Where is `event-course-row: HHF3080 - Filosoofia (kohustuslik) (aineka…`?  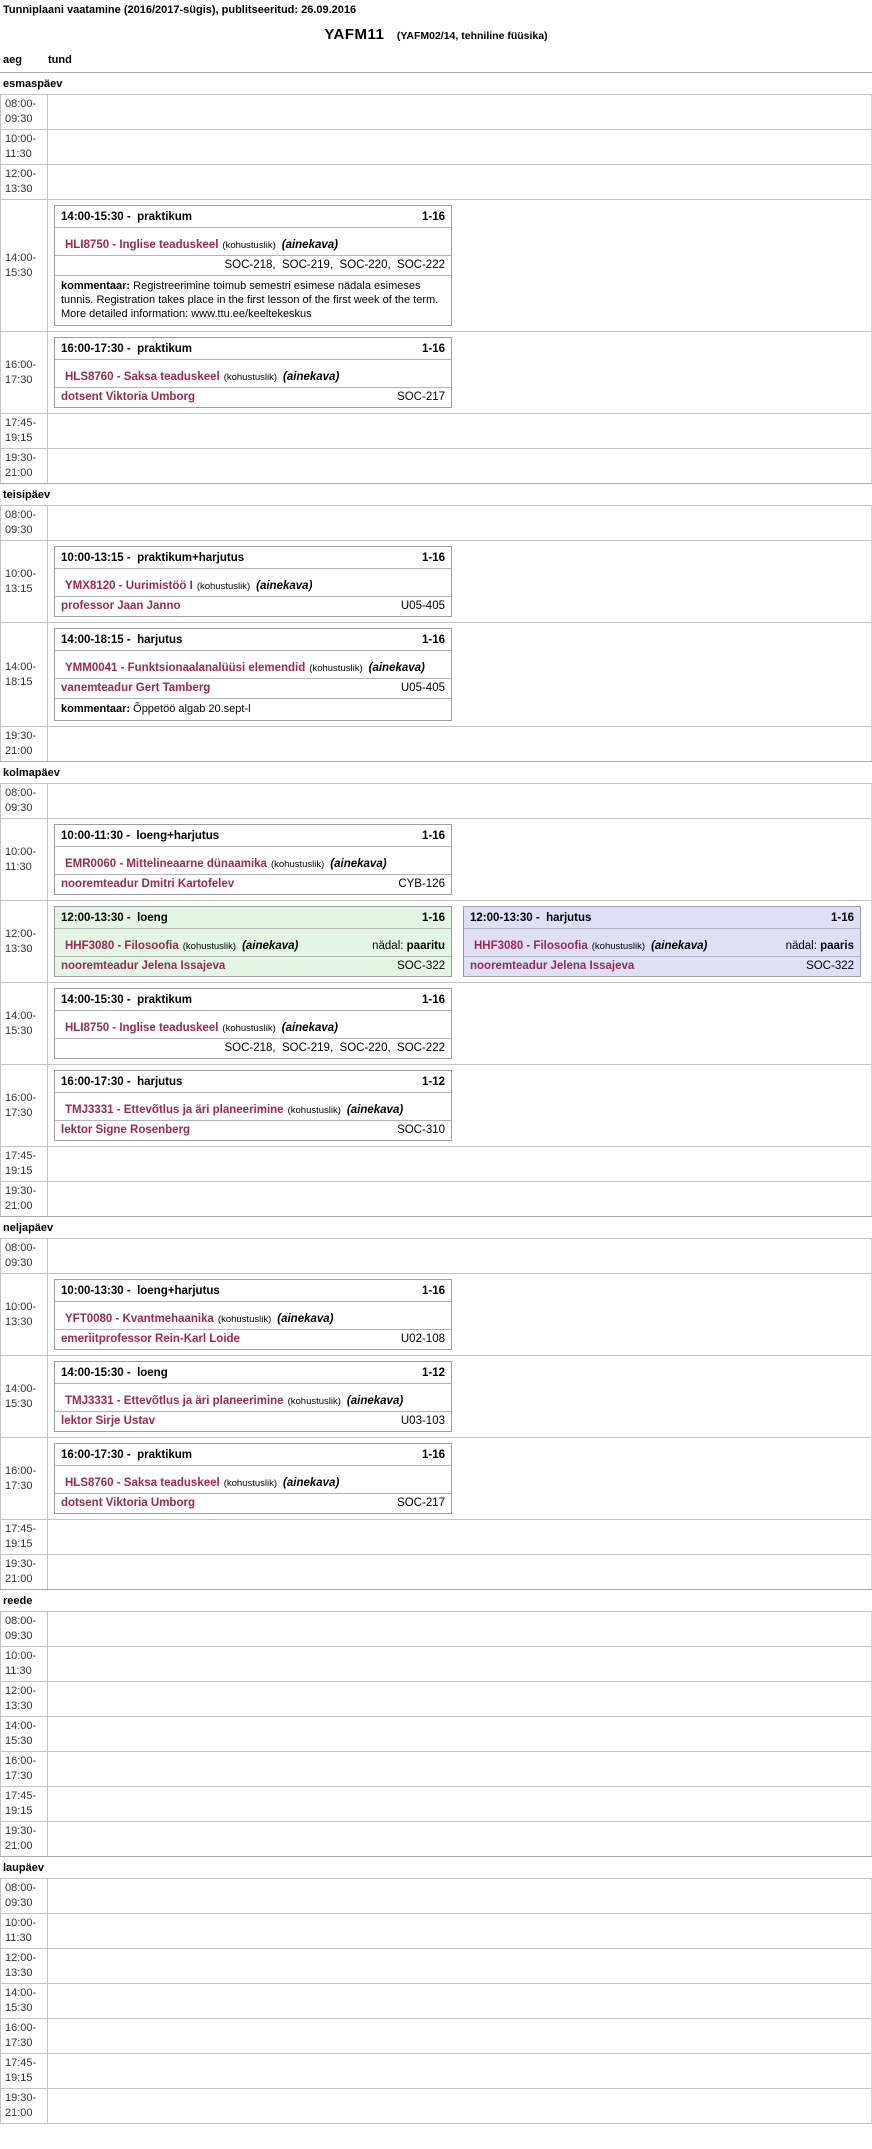 event-course-row: HHF3080 - Filosoofia (kohustuslik) (aineka… is located at coordinates (253, 943).